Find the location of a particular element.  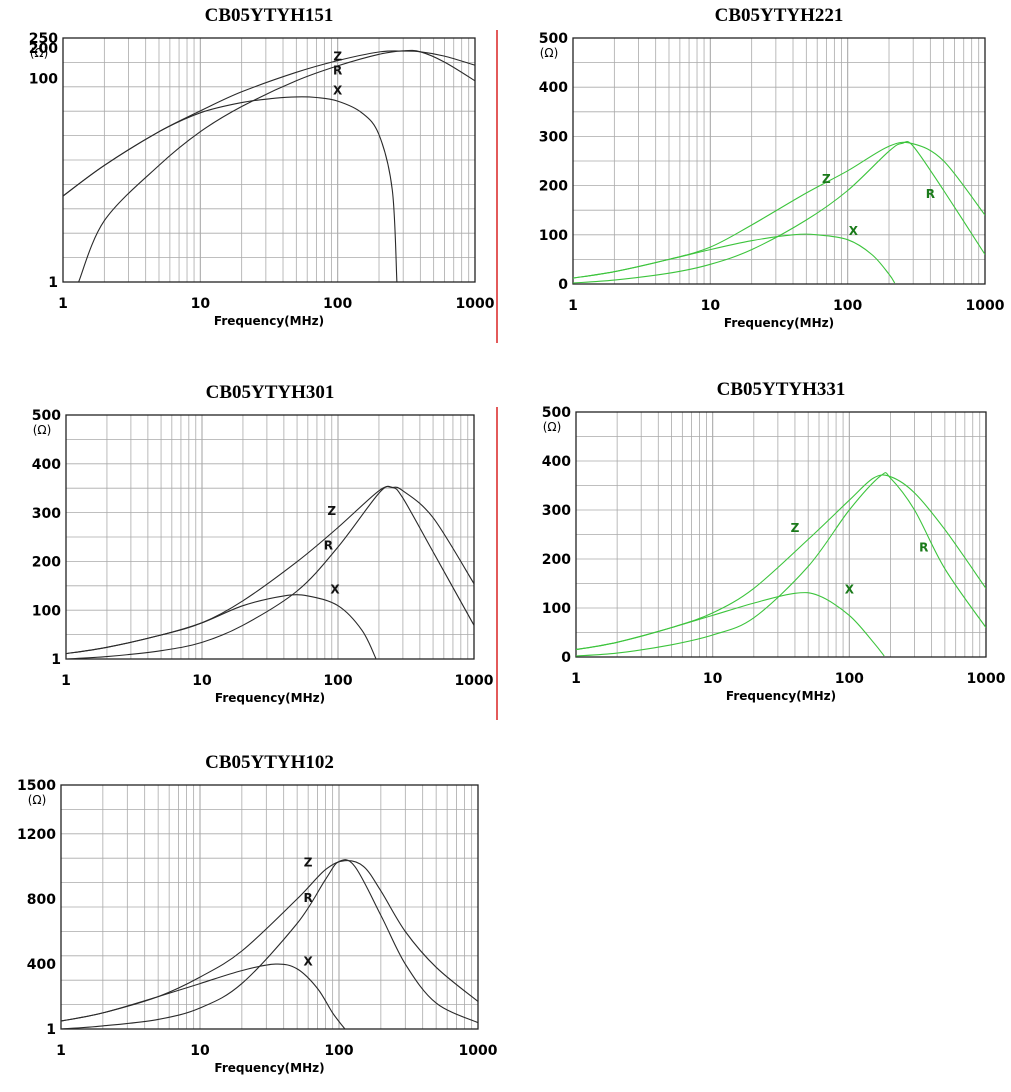

y-tick-label: 1500 is located at coordinates (36, 786).